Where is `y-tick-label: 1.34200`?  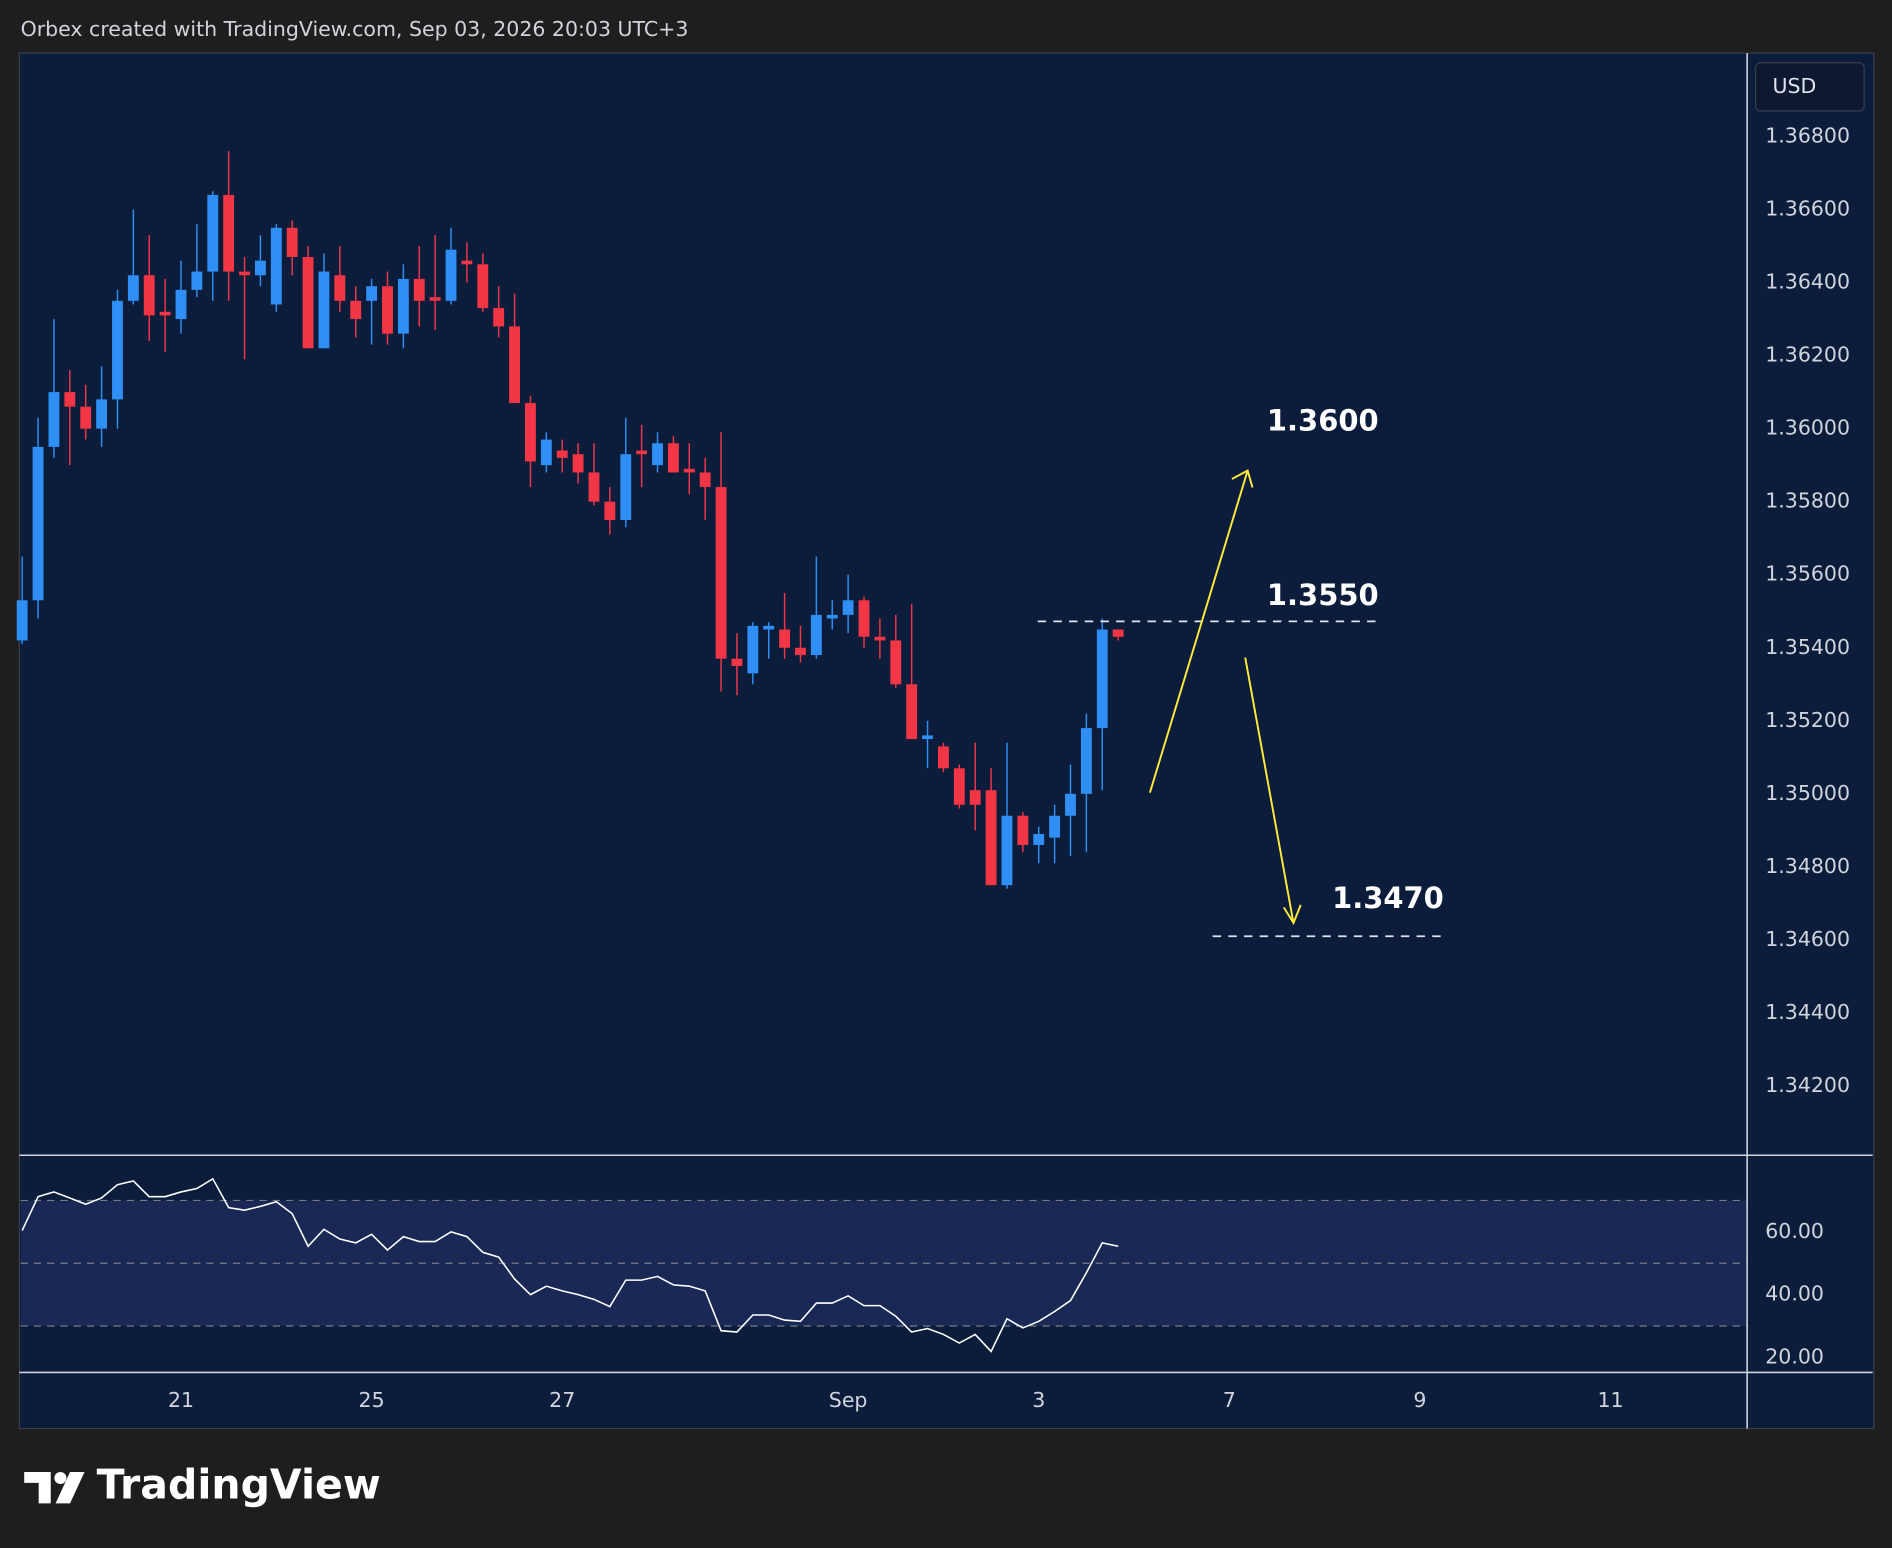 y-tick-label: 1.34200 is located at coordinates (1807, 1085).